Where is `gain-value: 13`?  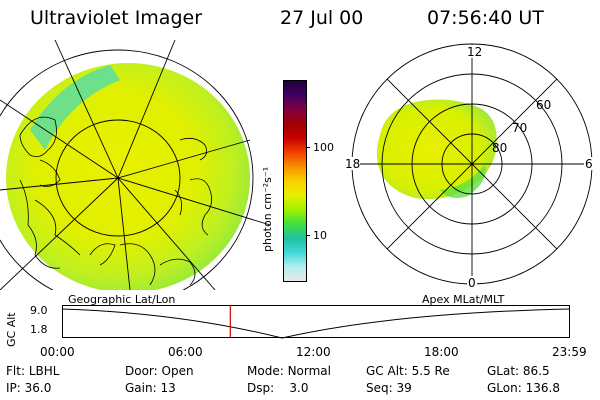 gain-value: 13 is located at coordinates (168, 388).